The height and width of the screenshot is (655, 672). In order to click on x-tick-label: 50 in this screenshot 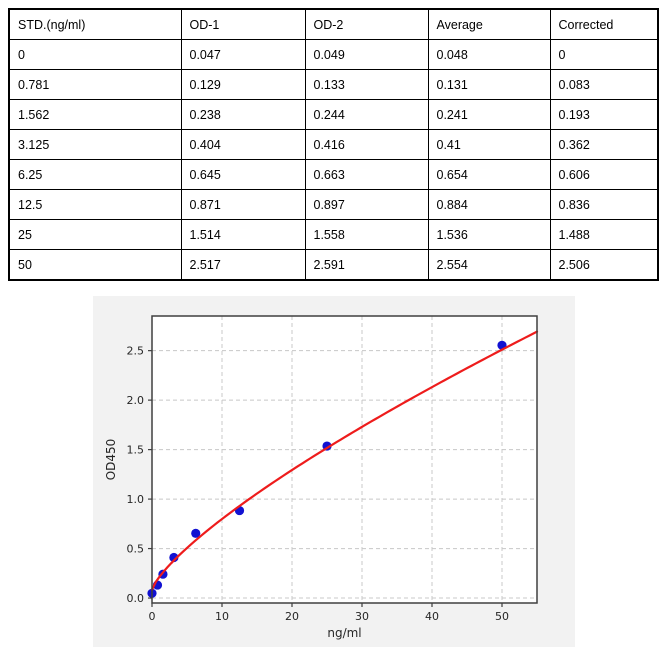, I will do `click(502, 616)`.